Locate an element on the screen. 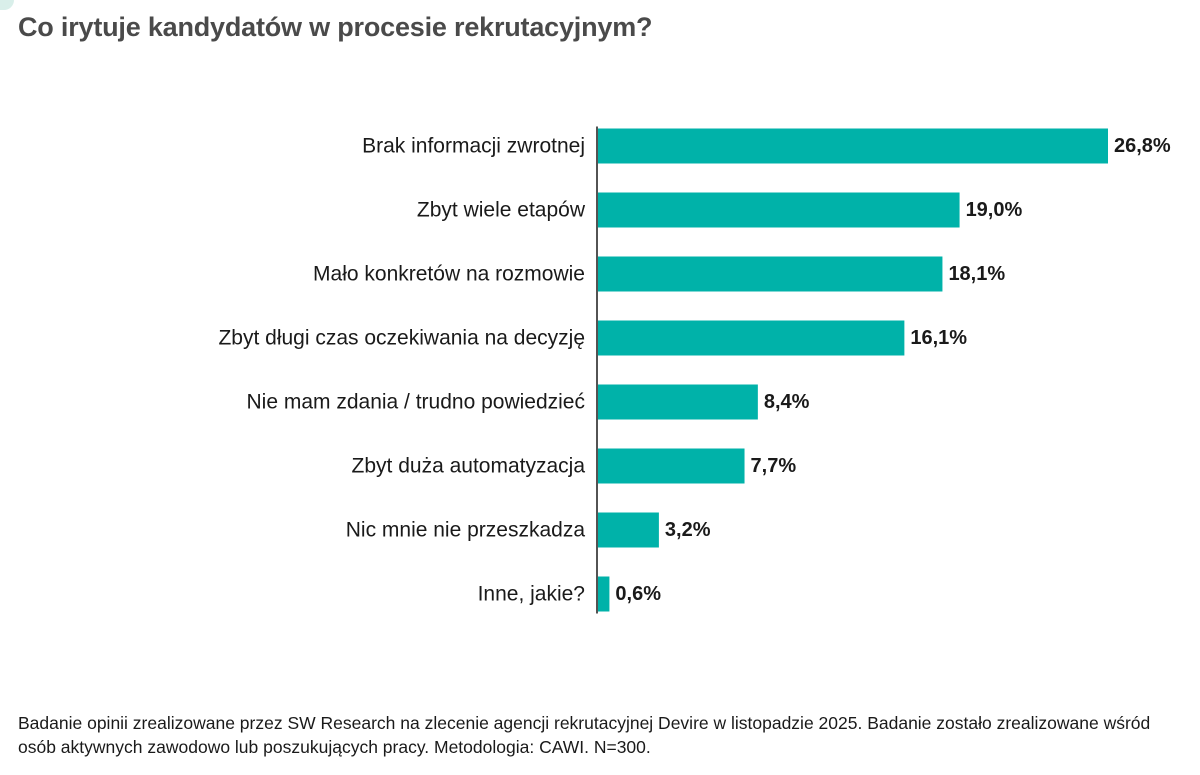 The height and width of the screenshot is (775, 1200). category-label: Inne, jakie? is located at coordinates (531, 594).